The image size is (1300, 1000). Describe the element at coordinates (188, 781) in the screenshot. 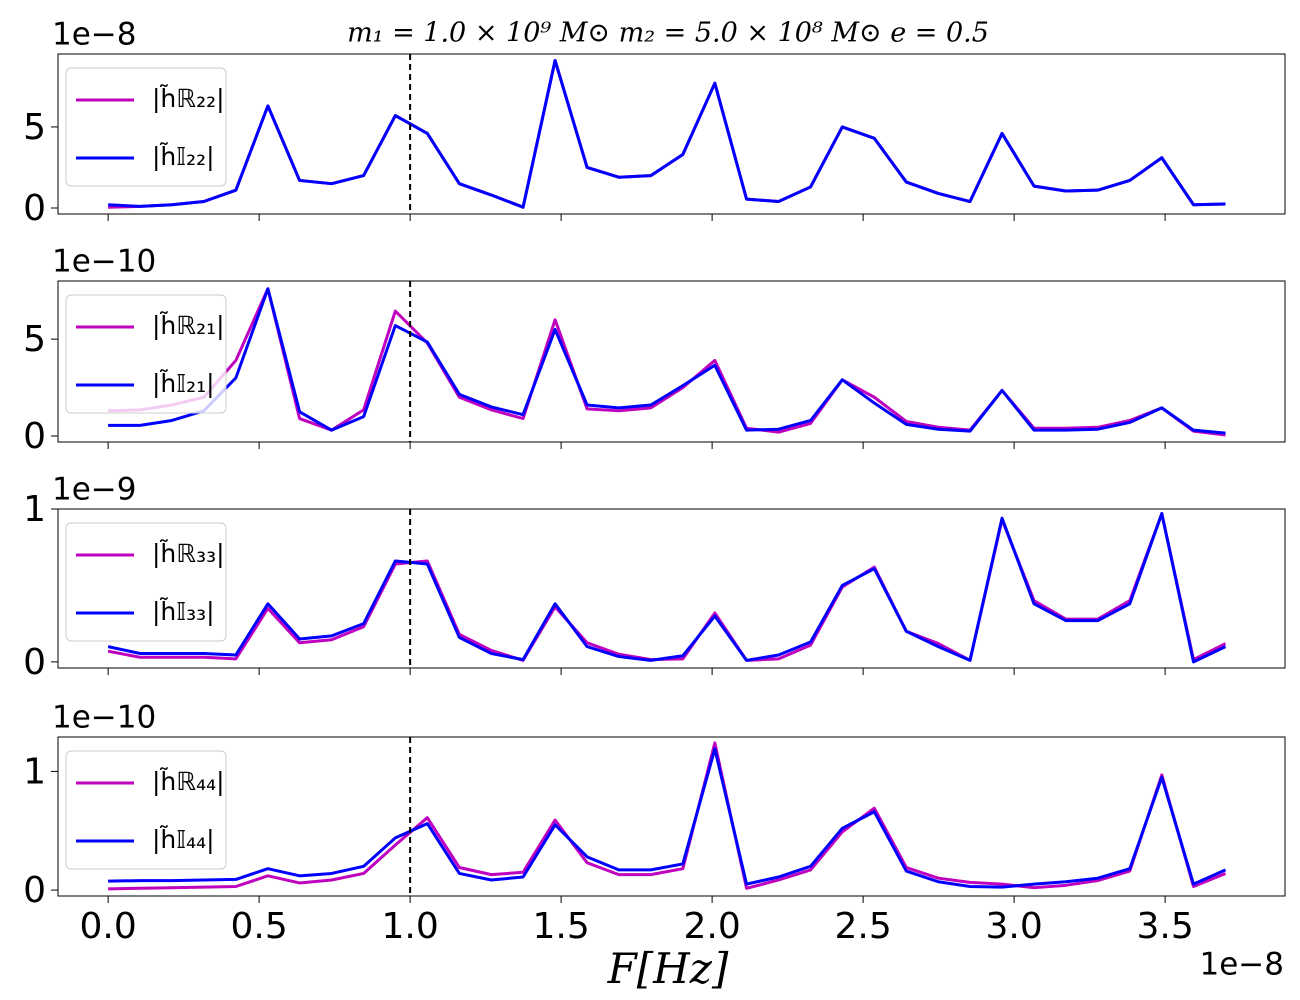

I see `legend-label: |h̃ℝ₄₄|` at that location.